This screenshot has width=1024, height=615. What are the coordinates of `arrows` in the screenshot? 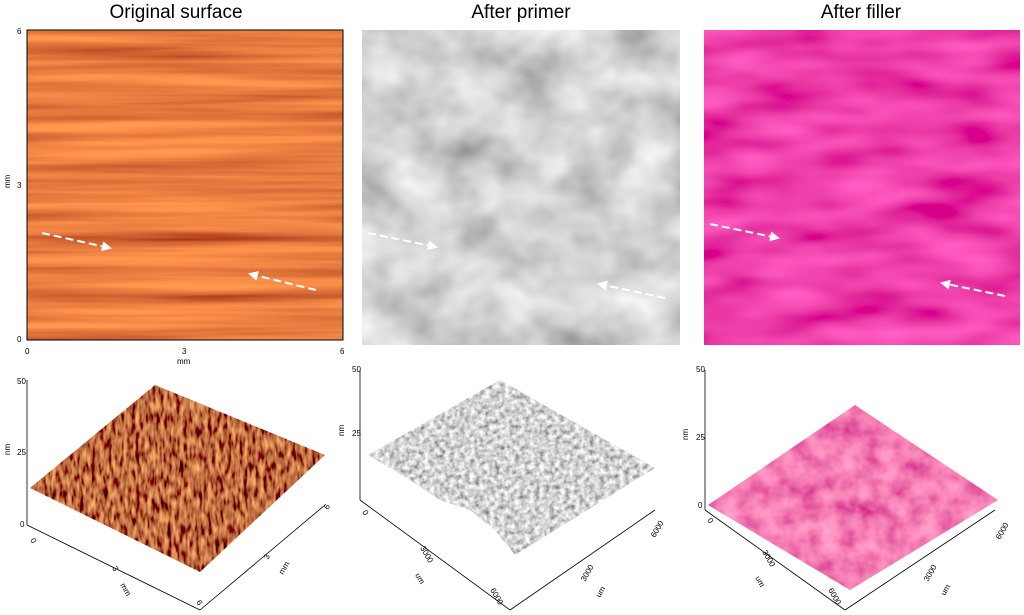 It's located at (523, 261).